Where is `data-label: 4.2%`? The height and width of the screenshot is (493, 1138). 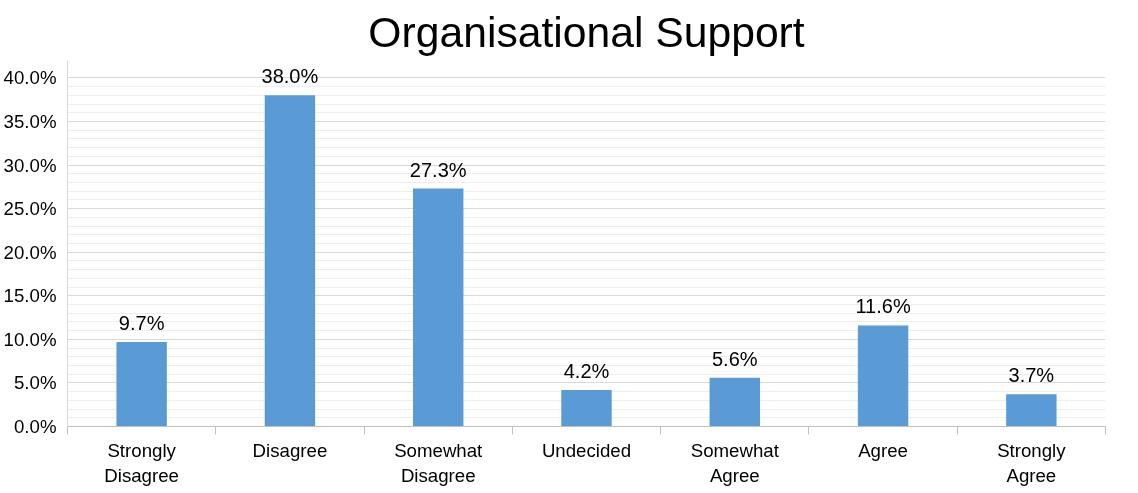 data-label: 4.2% is located at coordinates (586, 370).